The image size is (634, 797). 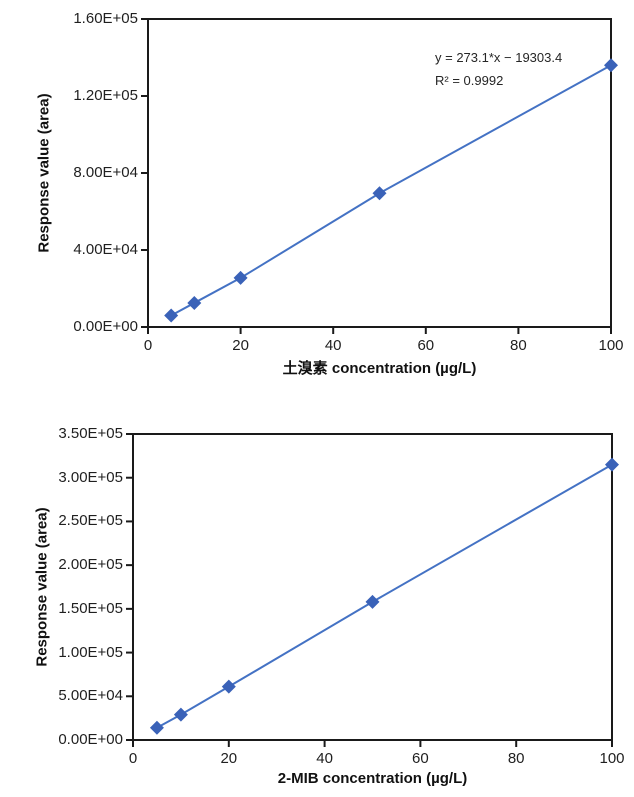 What do you see at coordinates (90, 565) in the screenshot?
I see `y-tick-label: 2.00E+05` at bounding box center [90, 565].